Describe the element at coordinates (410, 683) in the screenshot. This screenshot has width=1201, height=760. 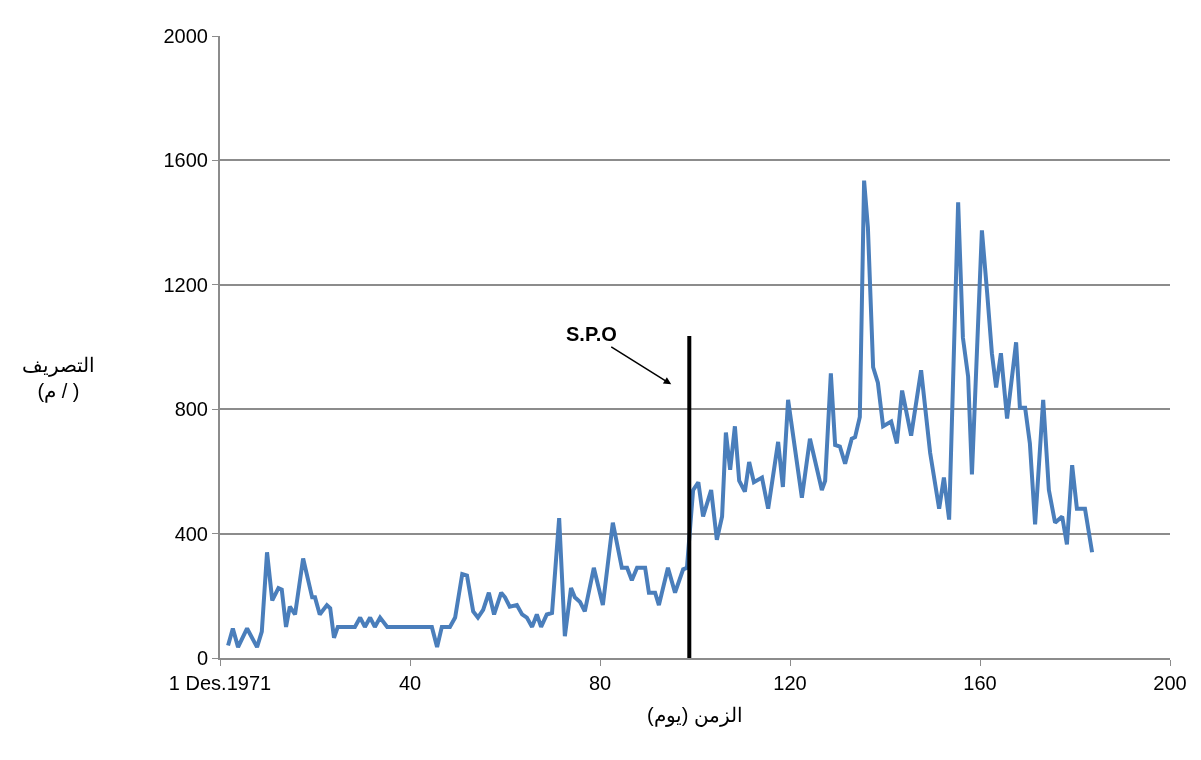
I see `x-tick-label: 40` at that location.